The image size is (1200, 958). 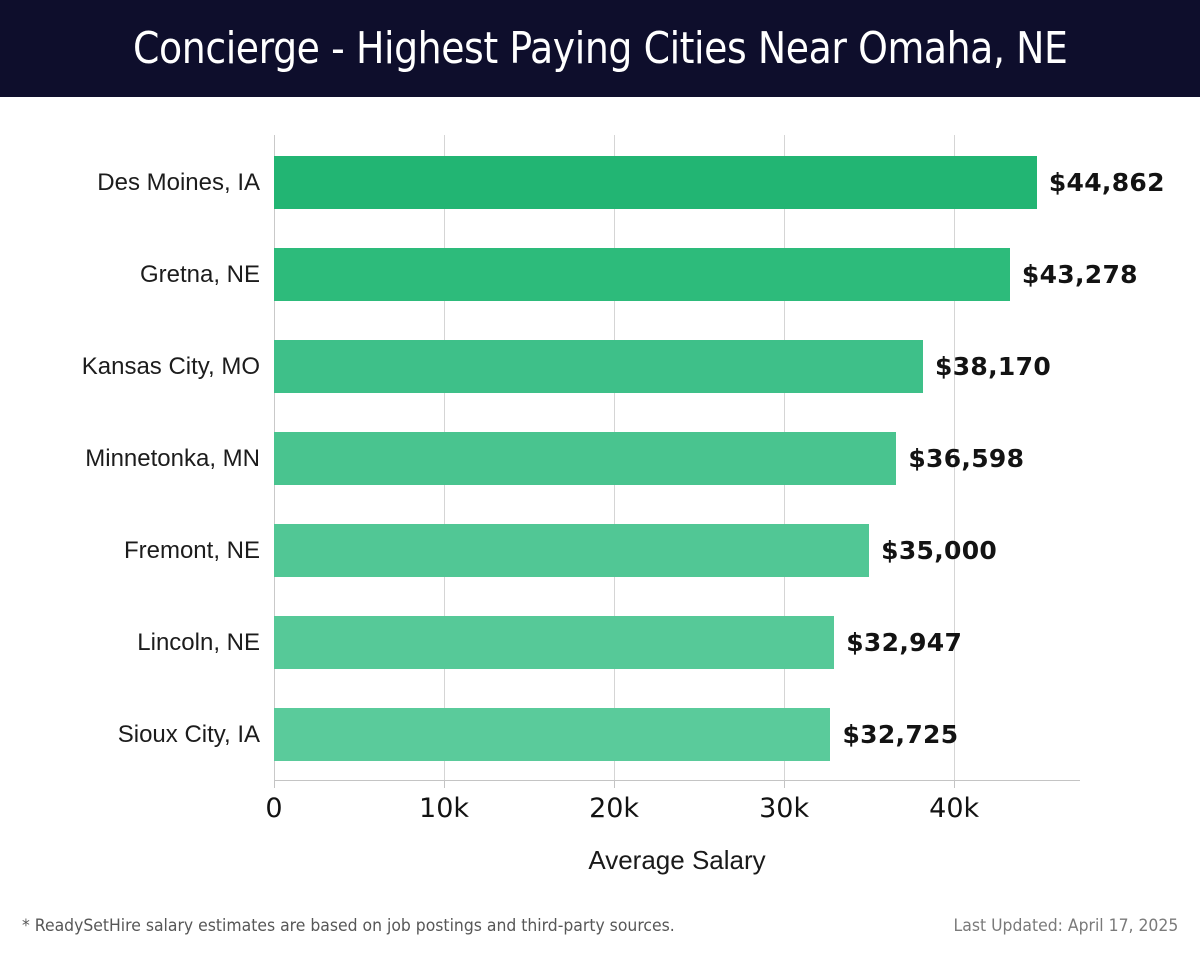 I want to click on bar-value-label: $32,725, so click(x=900, y=734).